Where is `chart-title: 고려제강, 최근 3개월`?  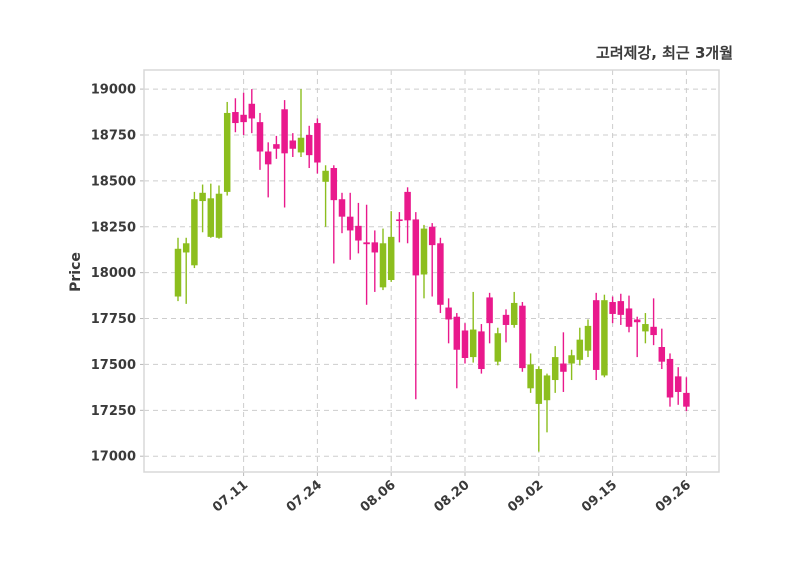 chart-title: 고려제강, 최근 3개월 is located at coordinates (664, 53).